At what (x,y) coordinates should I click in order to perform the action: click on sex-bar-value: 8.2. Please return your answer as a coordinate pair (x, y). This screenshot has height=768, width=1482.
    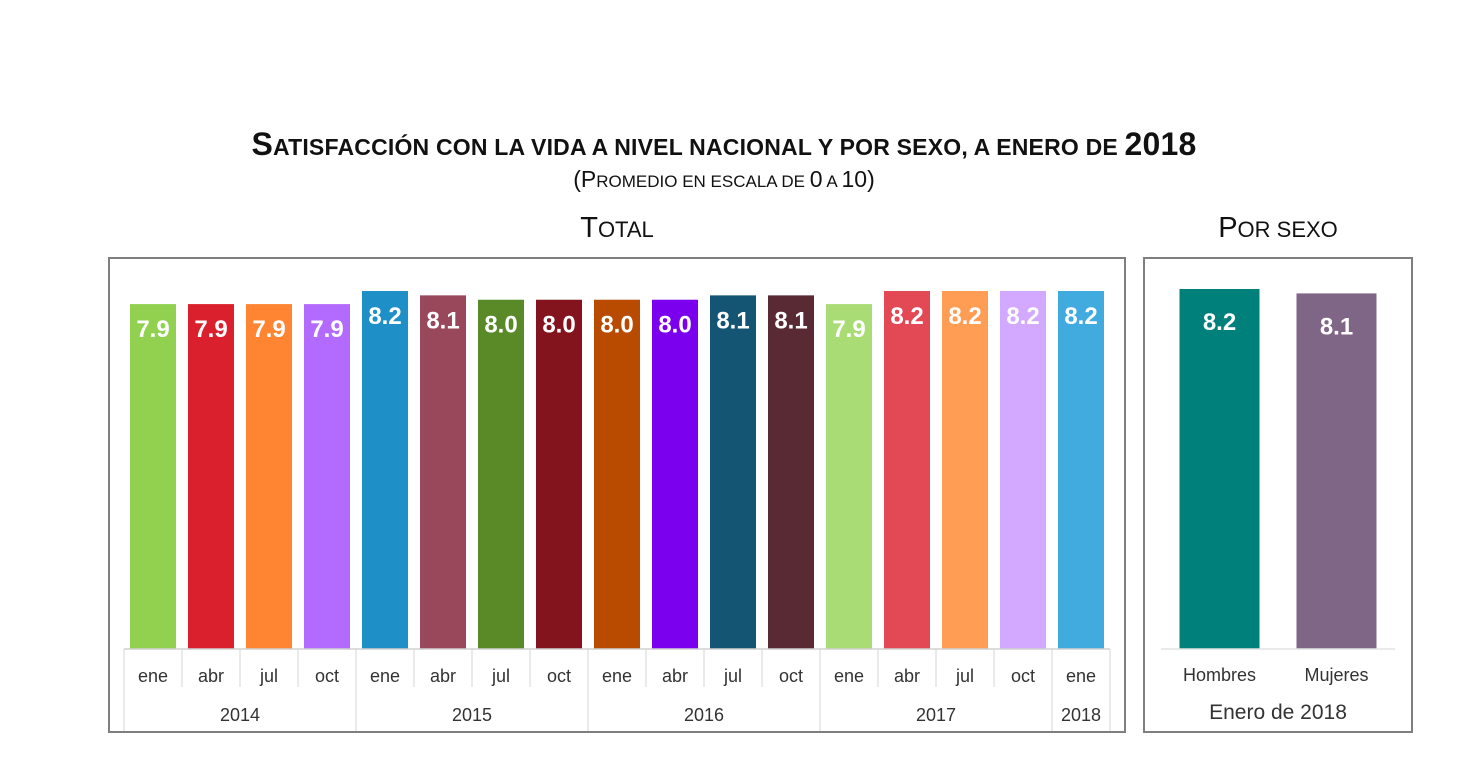
    Looking at the image, I should click on (1219, 322).